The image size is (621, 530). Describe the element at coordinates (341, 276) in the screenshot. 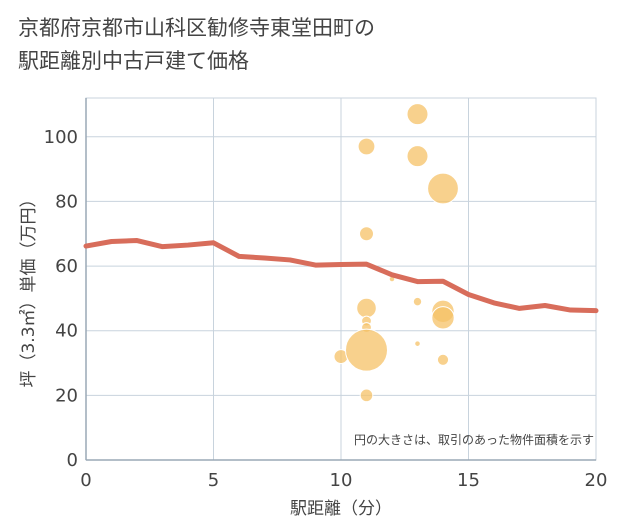

I see `average-line` at that location.